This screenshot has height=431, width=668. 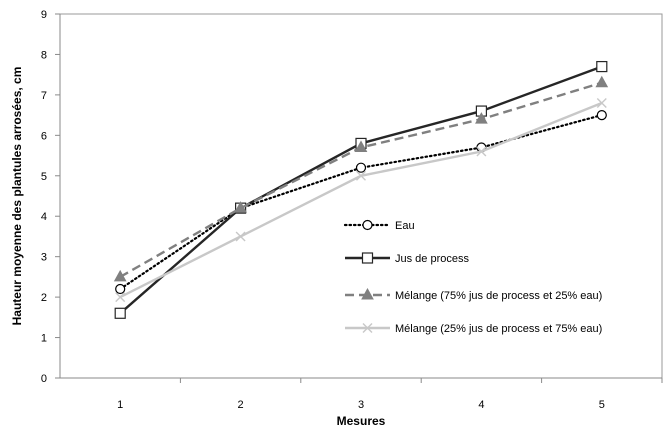 What do you see at coordinates (241, 405) in the screenshot?
I see `x-tick-label: 2` at bounding box center [241, 405].